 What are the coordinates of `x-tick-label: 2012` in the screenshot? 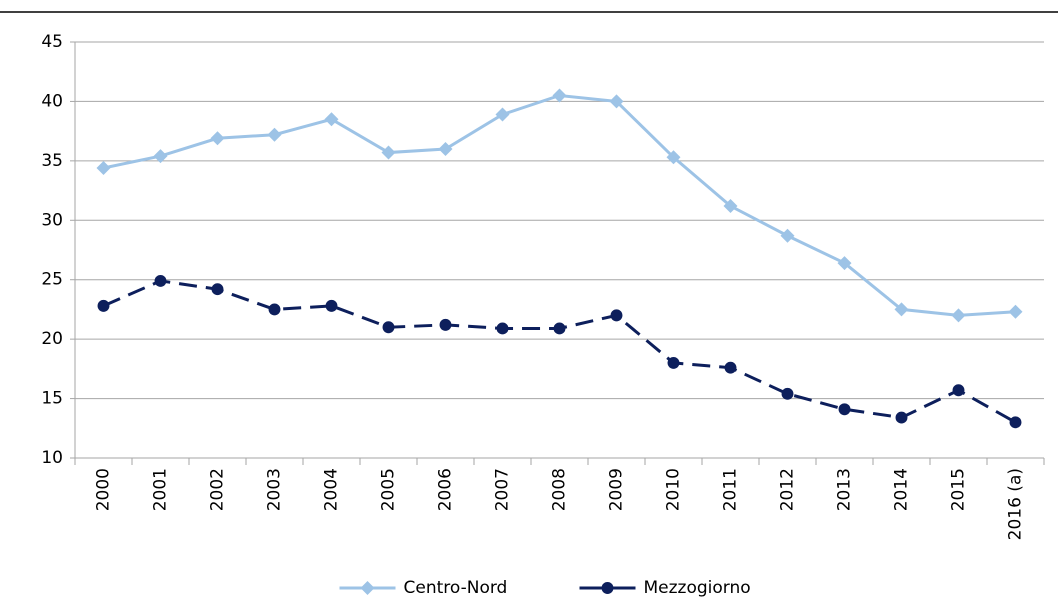 It's located at (788, 489).